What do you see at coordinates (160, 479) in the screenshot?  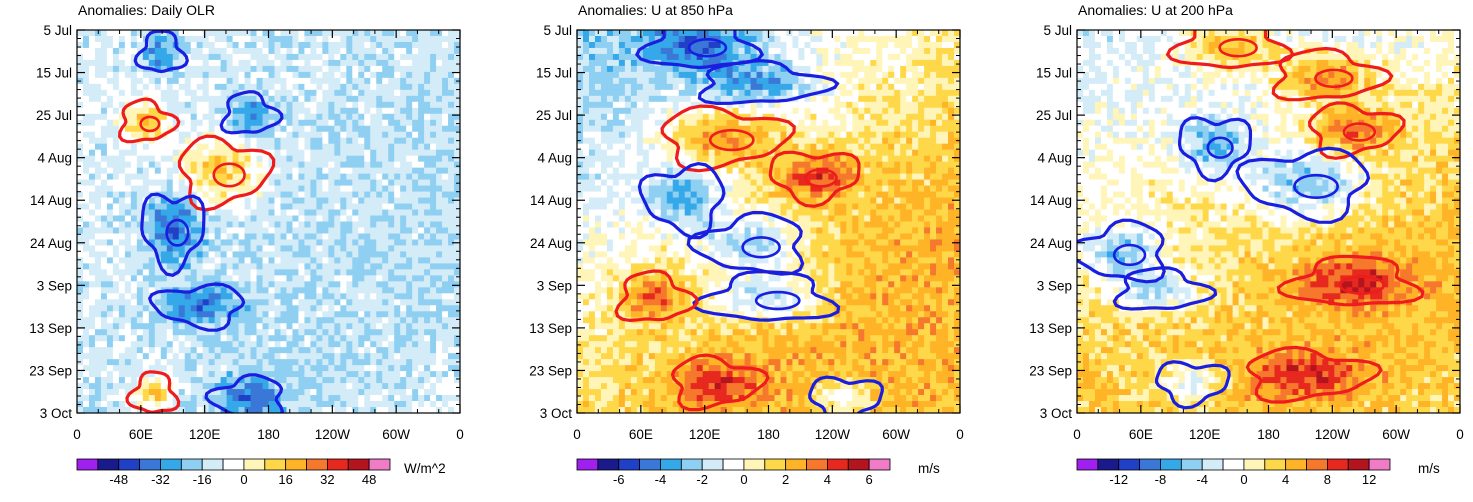 I see `colorbar-label: -32` at bounding box center [160, 479].